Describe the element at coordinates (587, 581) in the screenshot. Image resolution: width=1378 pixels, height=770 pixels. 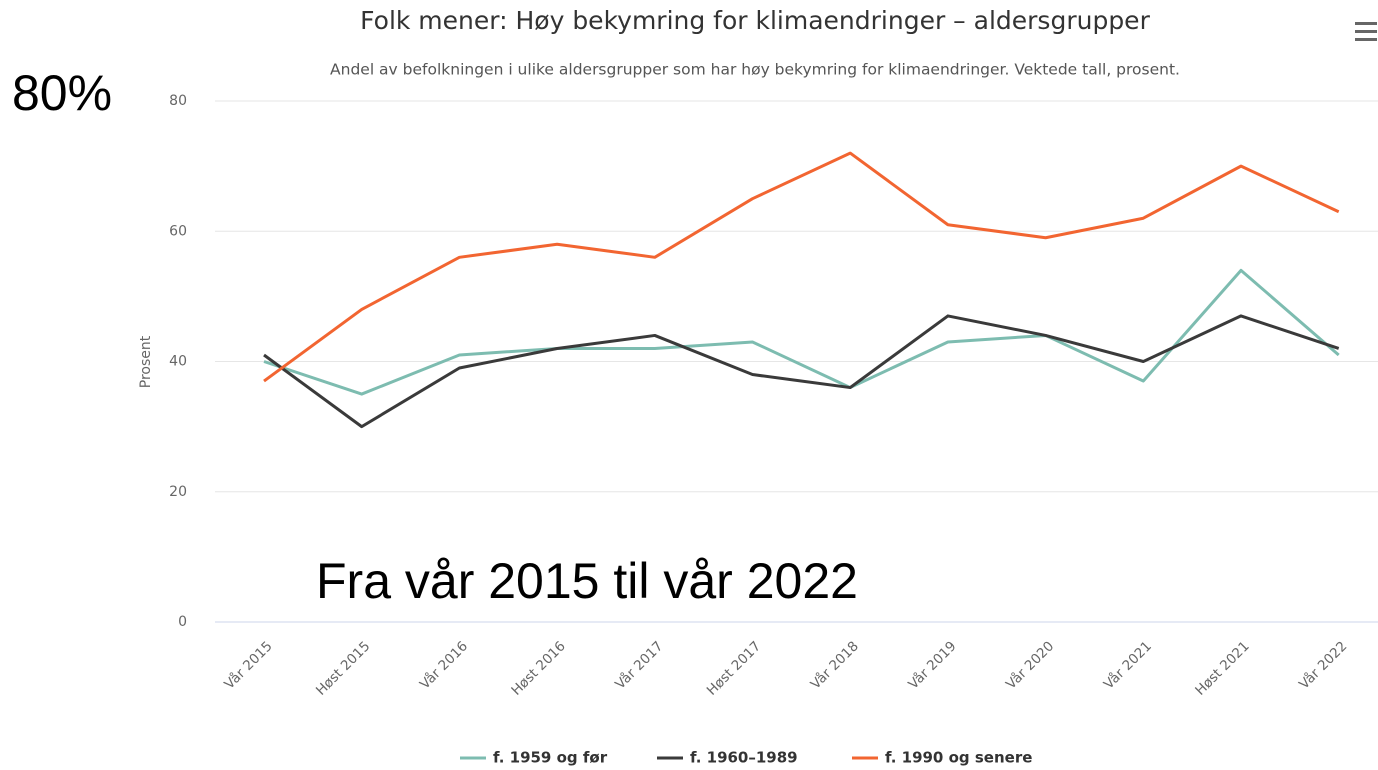
I see `annotation: Fra vår 2015 til vår 2022` at that location.